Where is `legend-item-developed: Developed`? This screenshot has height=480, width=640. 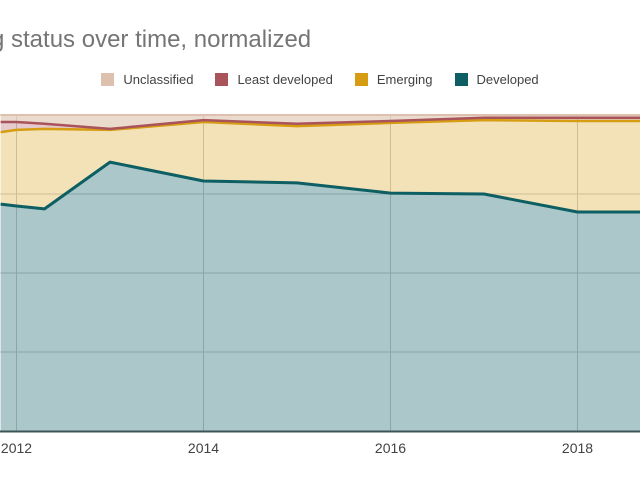
legend-item-developed: Developed is located at coordinates (496, 79).